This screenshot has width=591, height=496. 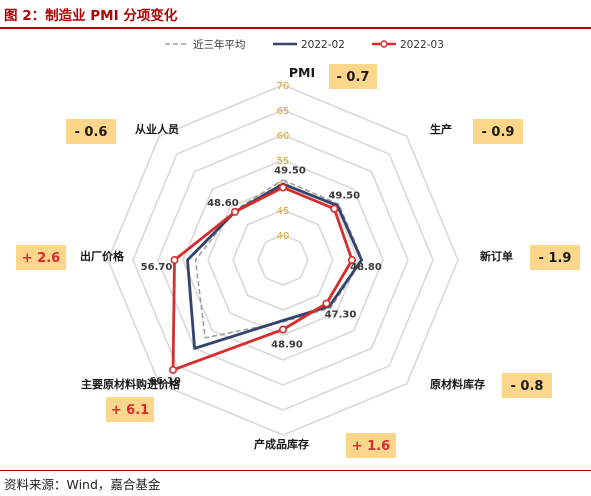 What do you see at coordinates (295, 13) in the screenshot?
I see `title-bar: 图 2：制造业 PMI 分项变化` at bounding box center [295, 13].